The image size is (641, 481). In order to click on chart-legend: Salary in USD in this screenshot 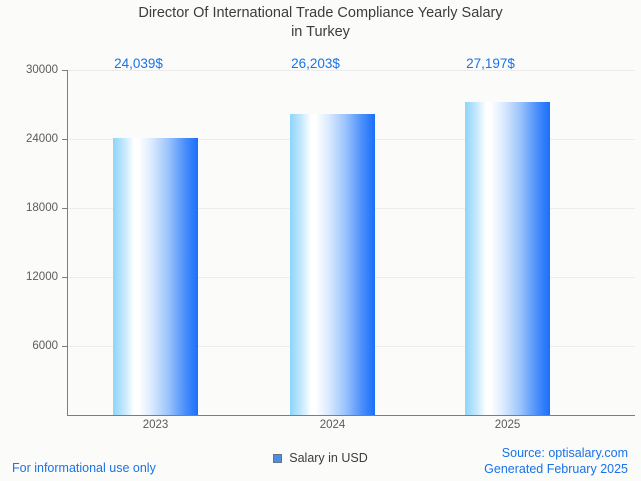, I will do `click(320, 458)`.